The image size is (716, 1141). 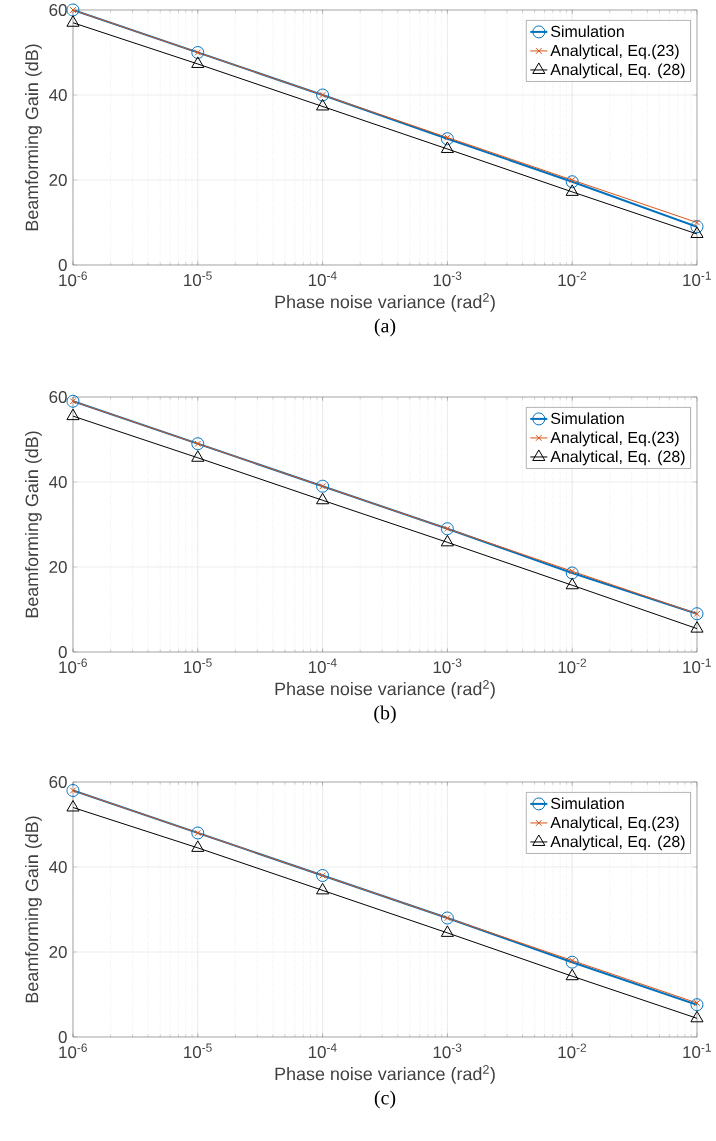 What do you see at coordinates (385, 327) in the screenshot?
I see `text: (a)` at bounding box center [385, 327].